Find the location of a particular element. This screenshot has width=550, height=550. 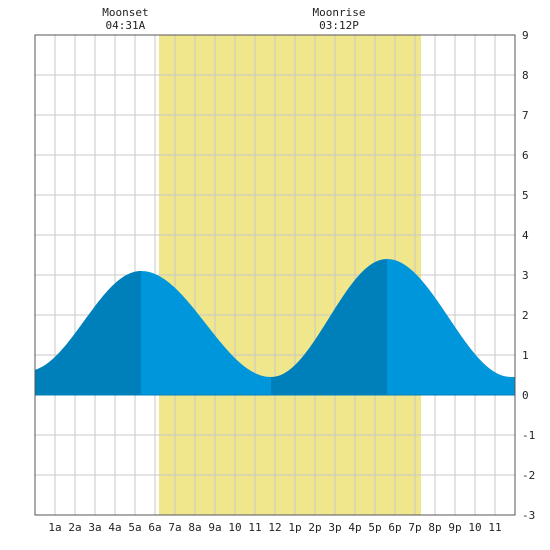

x-tick-label: 12 is located at coordinates (274, 527).